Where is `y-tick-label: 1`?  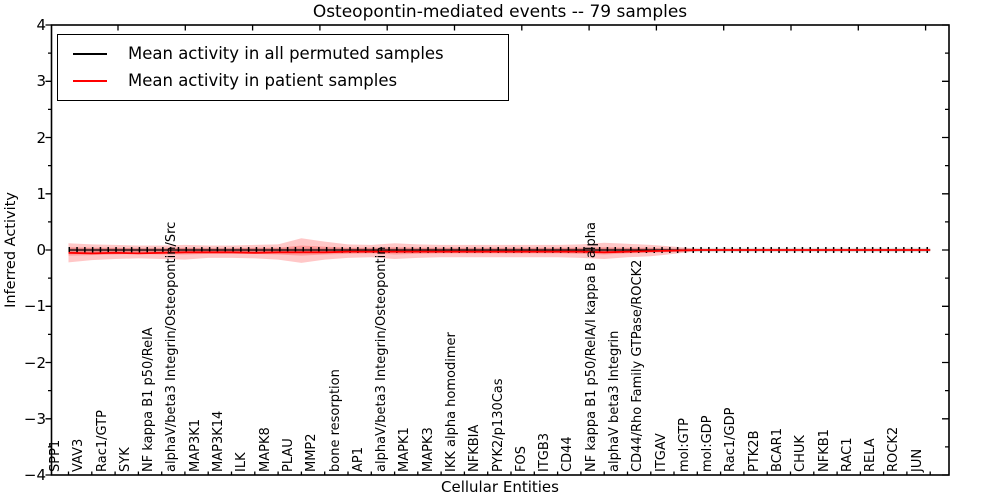 y-tick-label: 1 is located at coordinates (41, 193).